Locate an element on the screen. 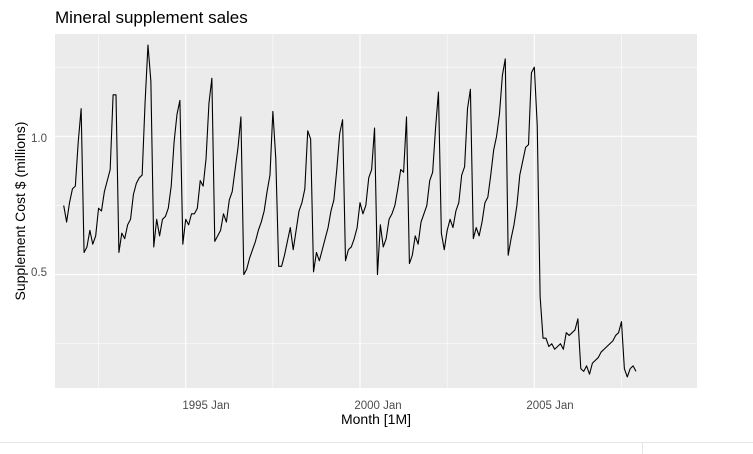  bottom-divider is located at coordinates (376, 442).